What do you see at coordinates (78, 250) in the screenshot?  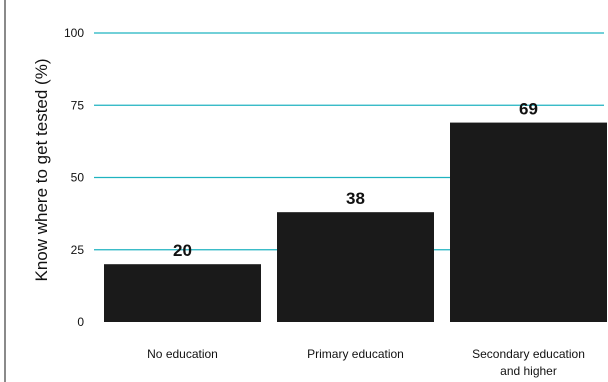 I see `y-tick-label: 25` at bounding box center [78, 250].